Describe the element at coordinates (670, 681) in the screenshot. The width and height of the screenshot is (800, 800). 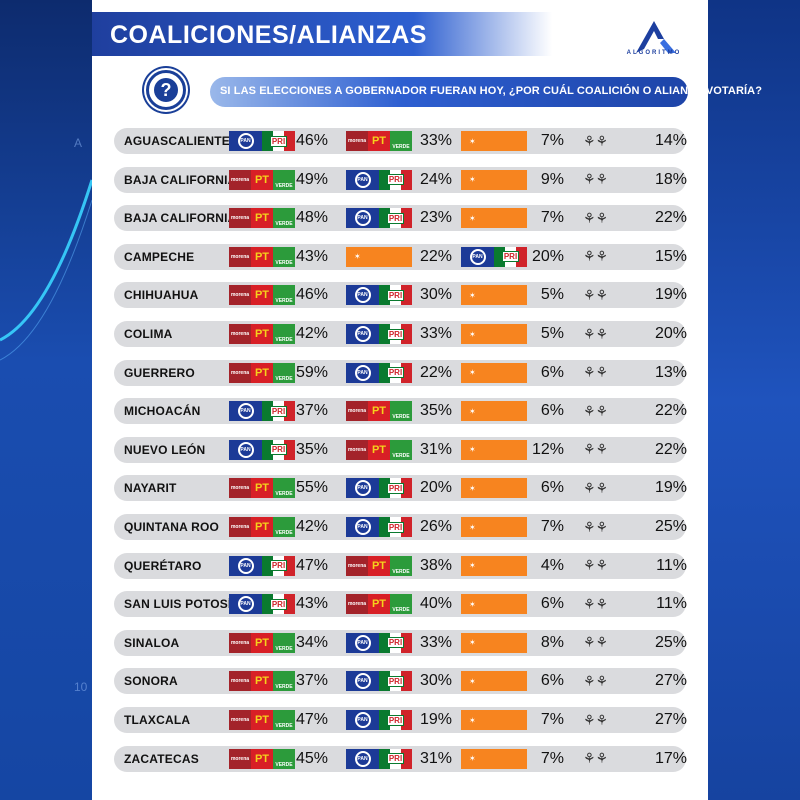
I see `coalition-percentage: 27%` at that location.